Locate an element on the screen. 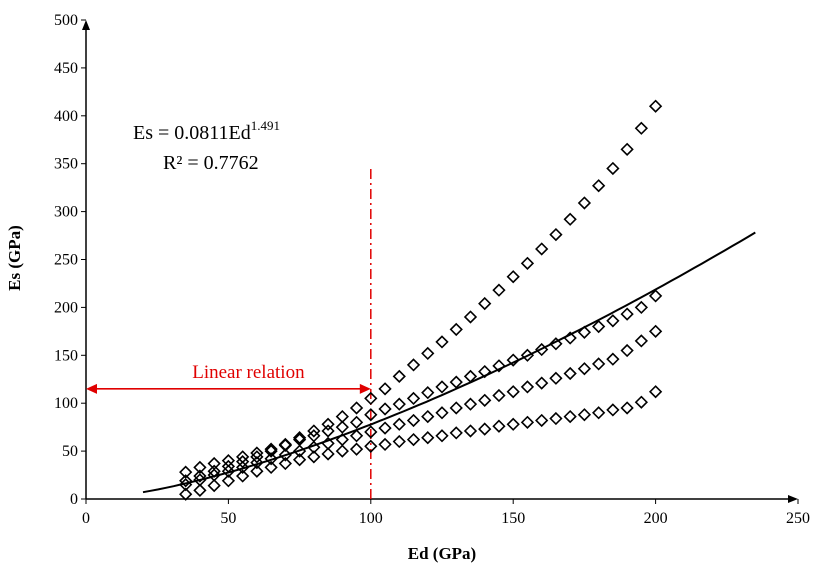  r-squared: R² = 0.7762 is located at coordinates (211, 163).